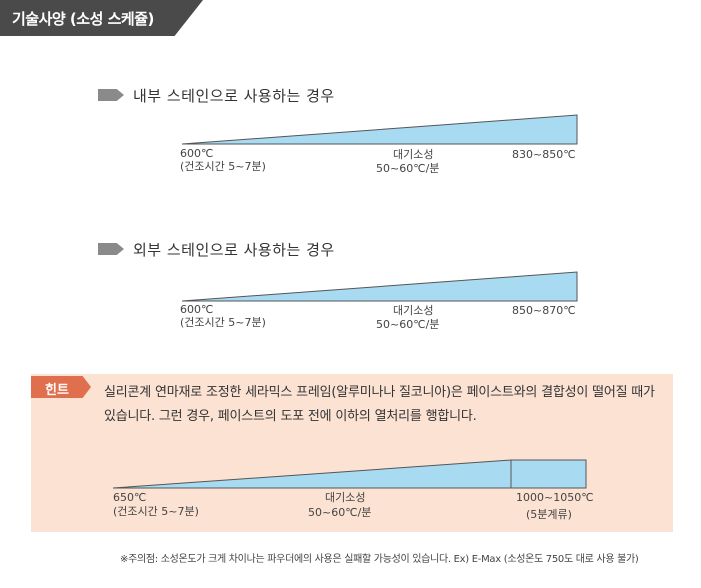  Describe the element at coordinates (549, 514) in the screenshot. I see `end-note: (5분계류)` at that location.